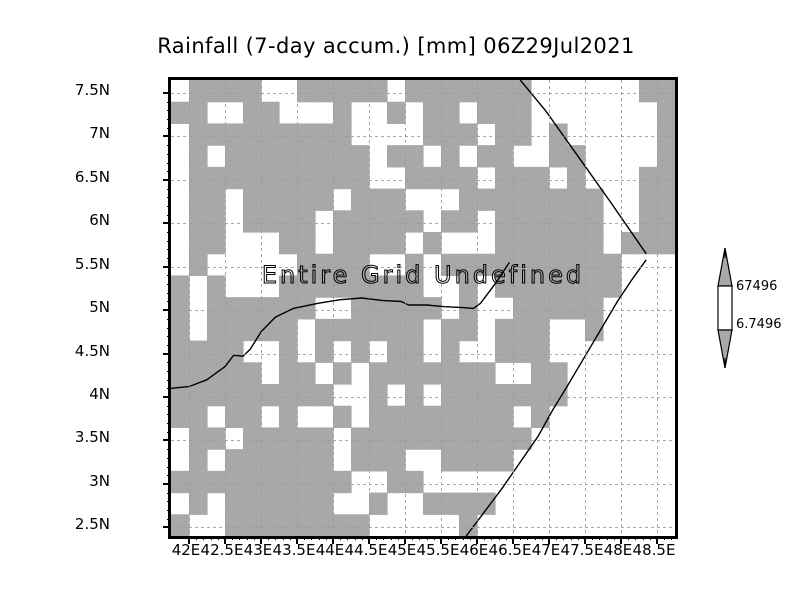 The image size is (792, 612). I want to click on x-axis-label: 42.5E, so click(222, 550).